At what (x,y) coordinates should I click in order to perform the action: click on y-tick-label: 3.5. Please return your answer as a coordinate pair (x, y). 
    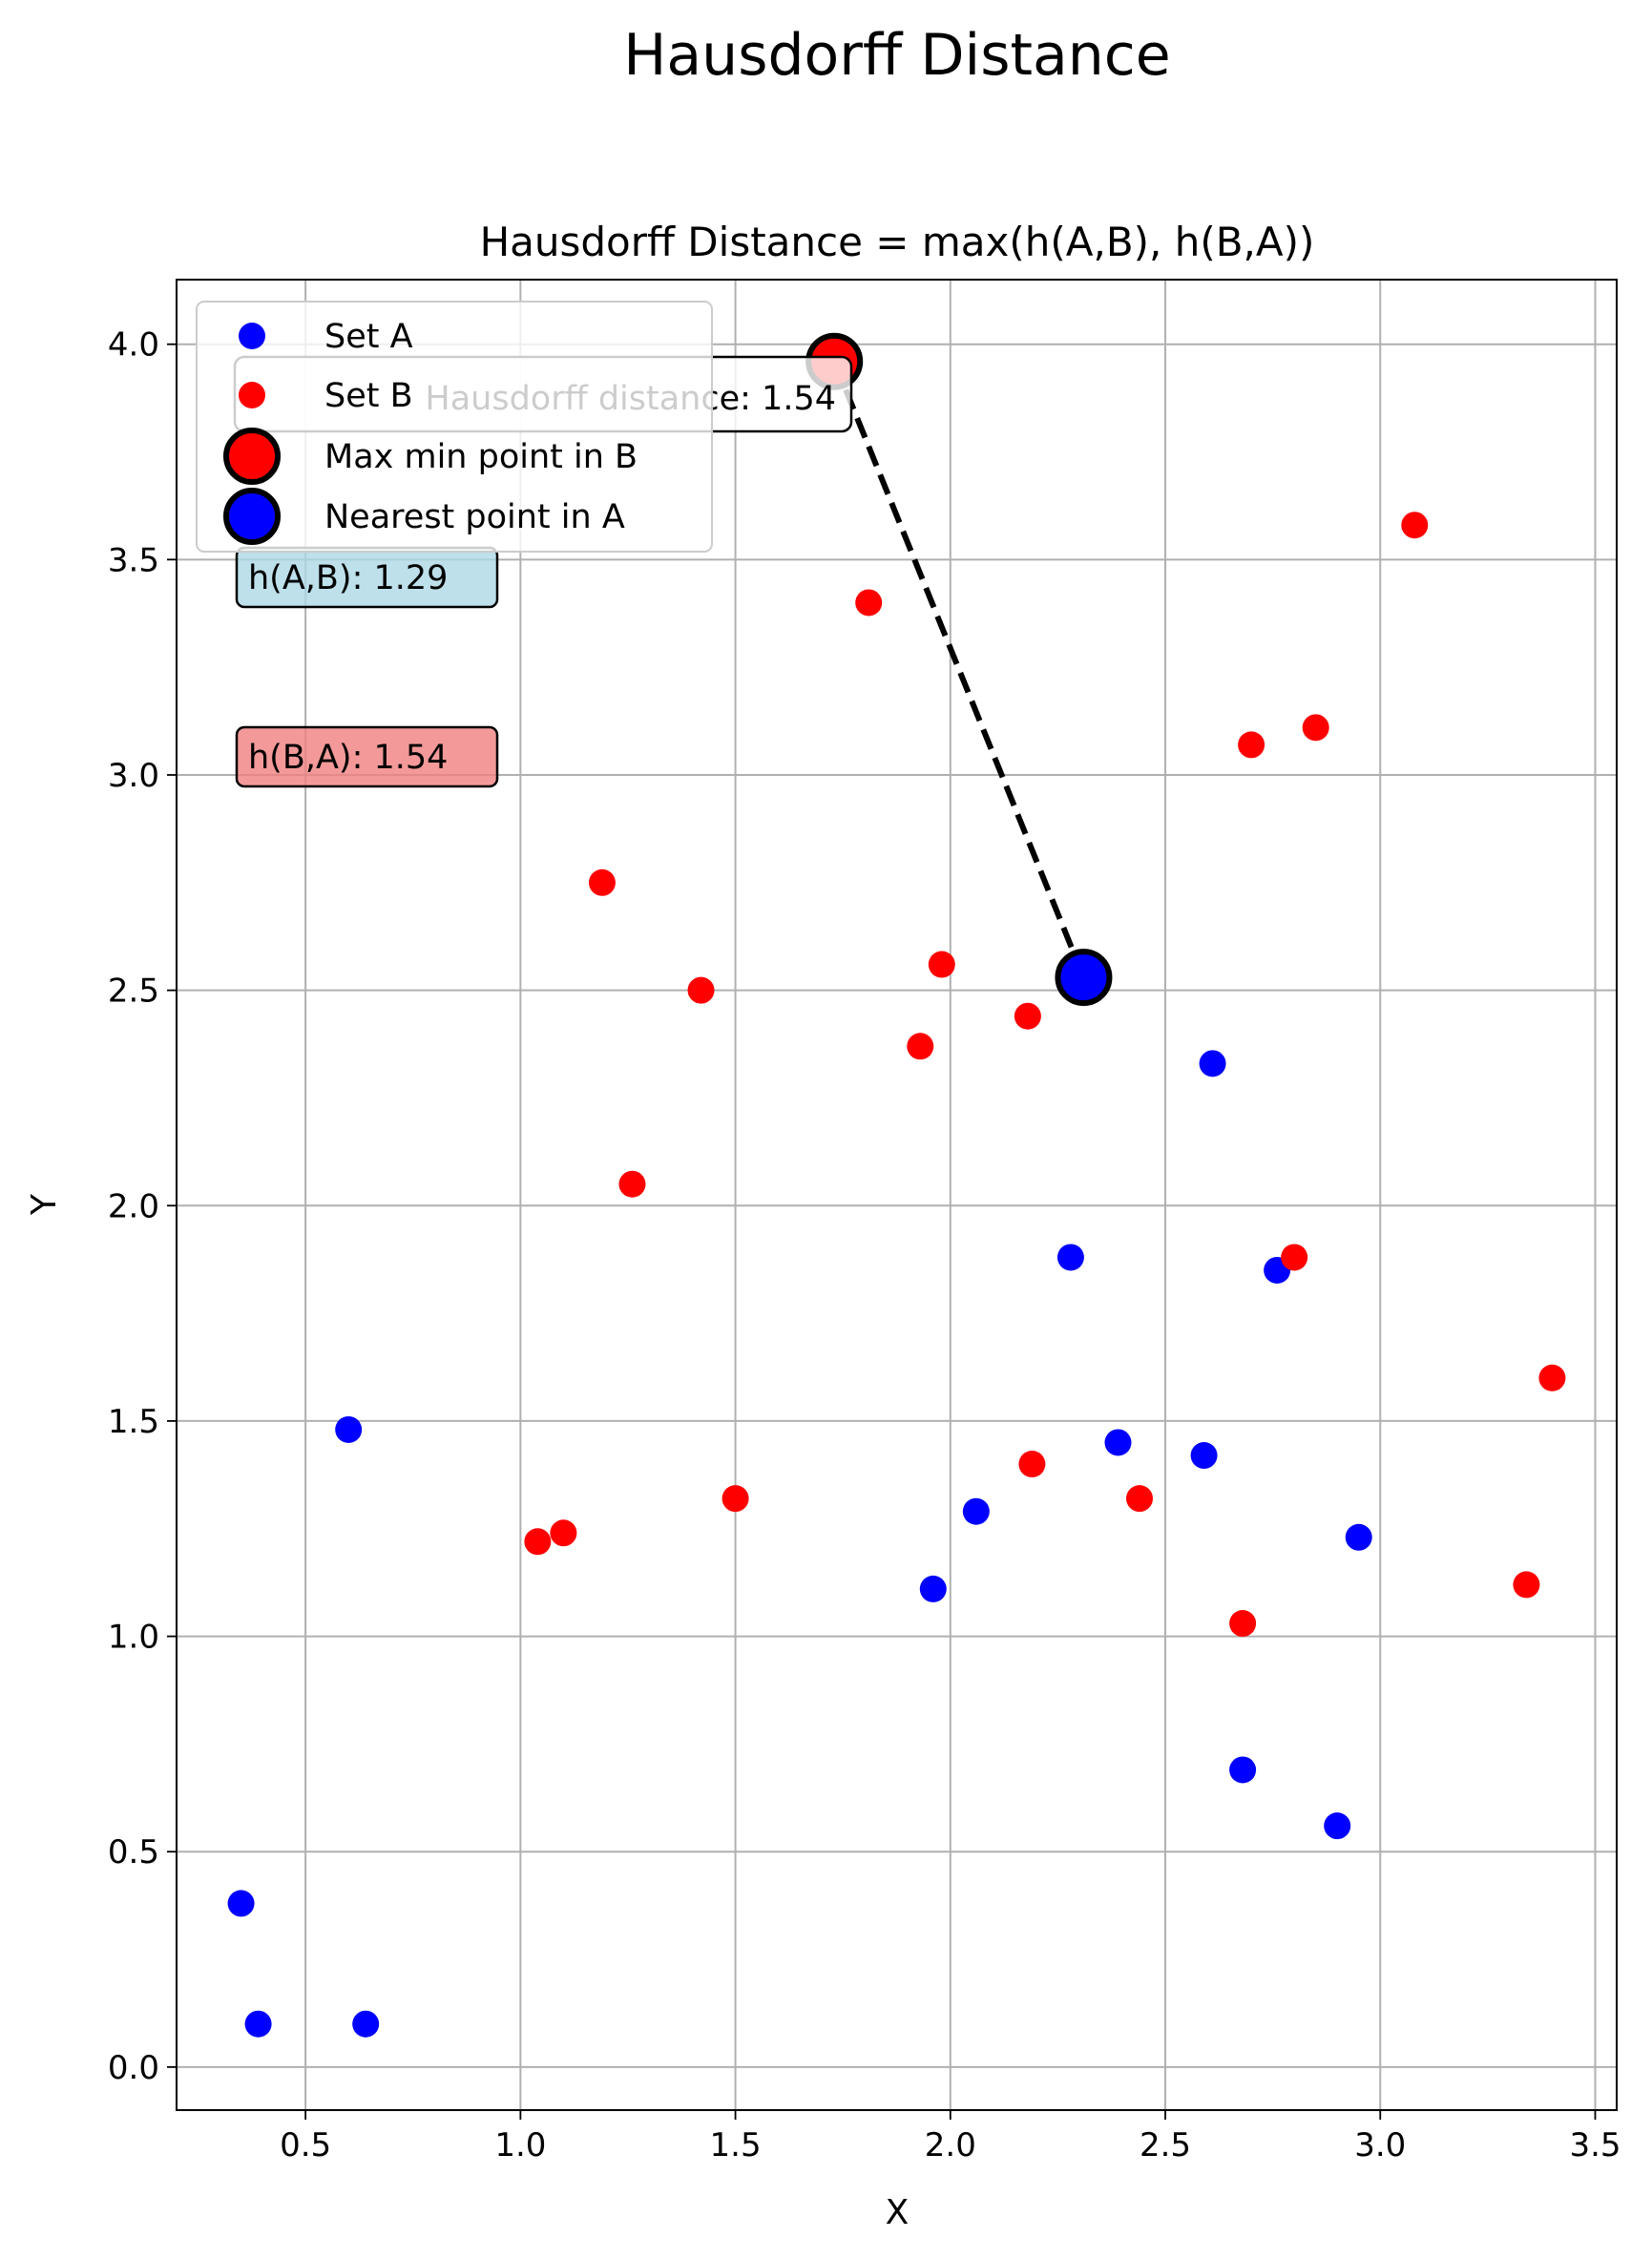
    Looking at the image, I should click on (133, 560).